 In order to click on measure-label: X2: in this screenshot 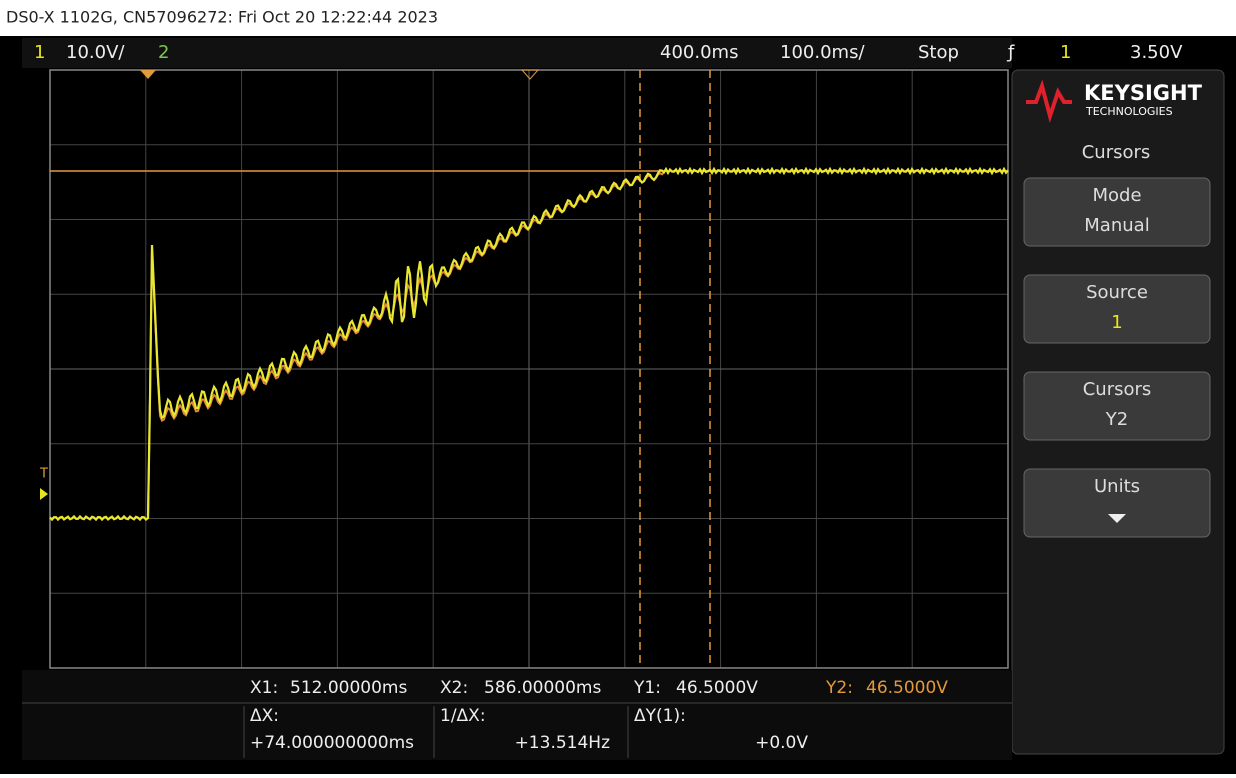, I will do `click(454, 688)`.